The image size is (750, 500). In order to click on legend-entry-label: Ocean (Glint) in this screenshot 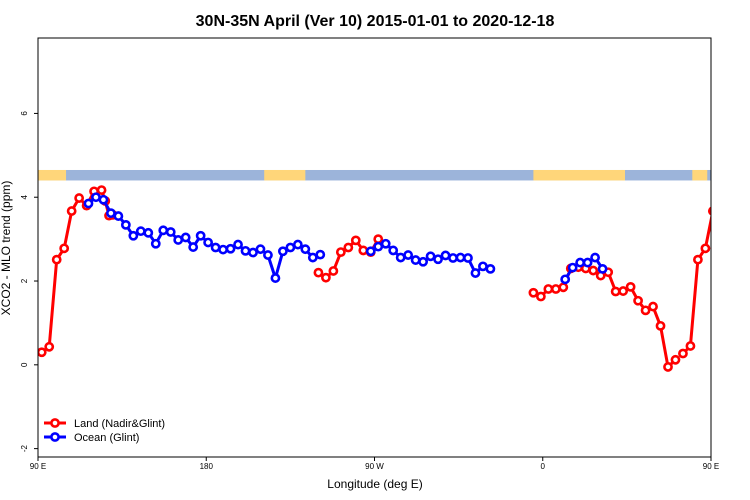, I will do `click(106, 438)`.